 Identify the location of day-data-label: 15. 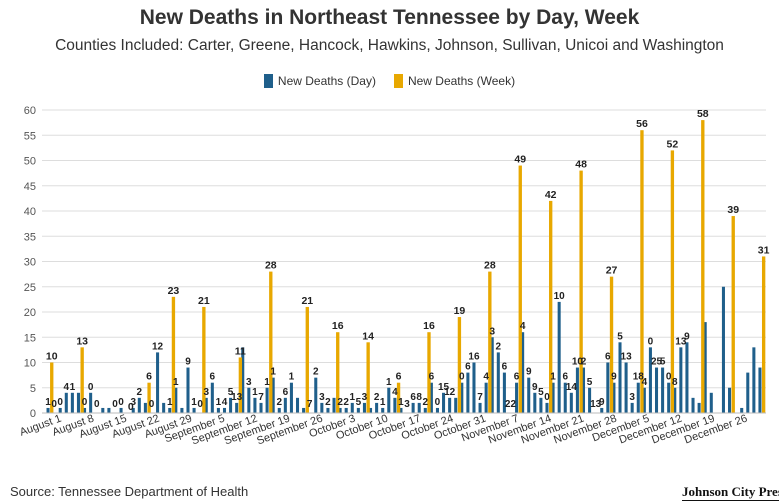
(444, 387).